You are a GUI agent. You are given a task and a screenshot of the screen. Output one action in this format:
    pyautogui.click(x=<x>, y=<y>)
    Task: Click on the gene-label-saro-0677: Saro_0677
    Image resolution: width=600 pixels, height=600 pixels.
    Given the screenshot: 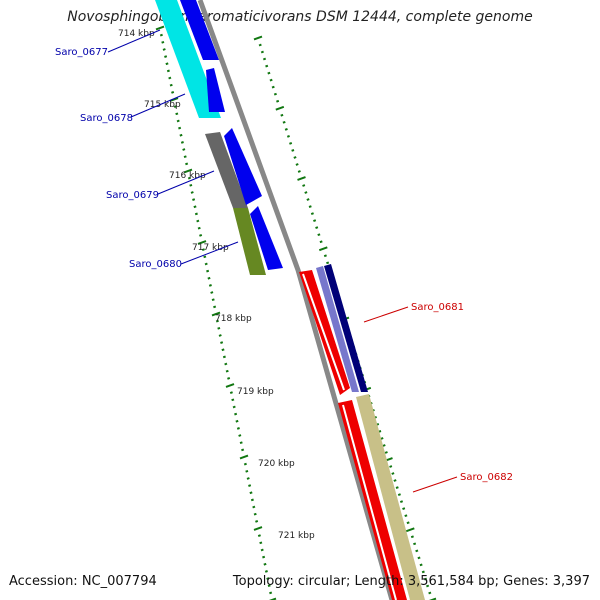 What is the action you would take?
    pyautogui.click(x=81, y=52)
    